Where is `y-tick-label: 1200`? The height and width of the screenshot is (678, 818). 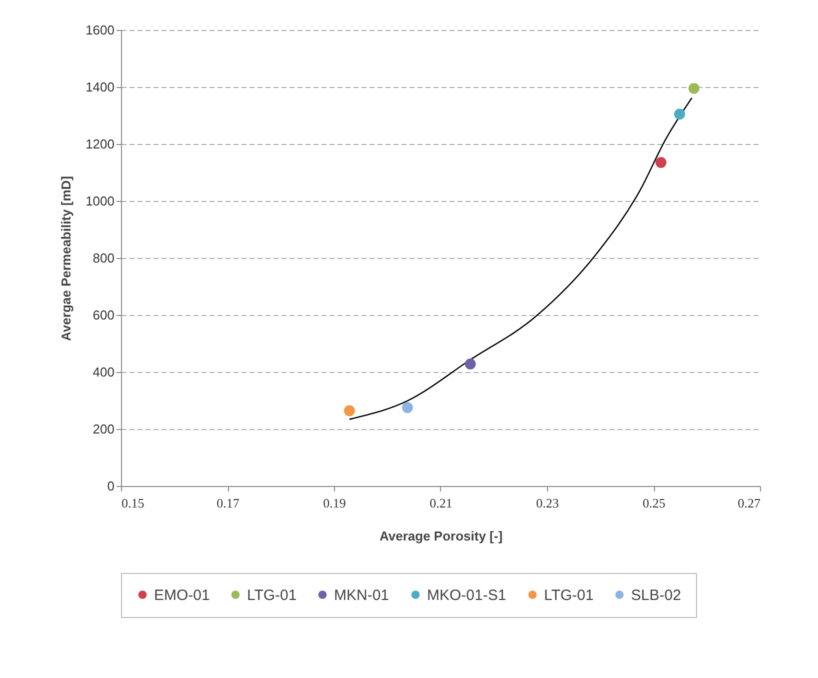 y-tick-label: 1200 is located at coordinates (100, 144).